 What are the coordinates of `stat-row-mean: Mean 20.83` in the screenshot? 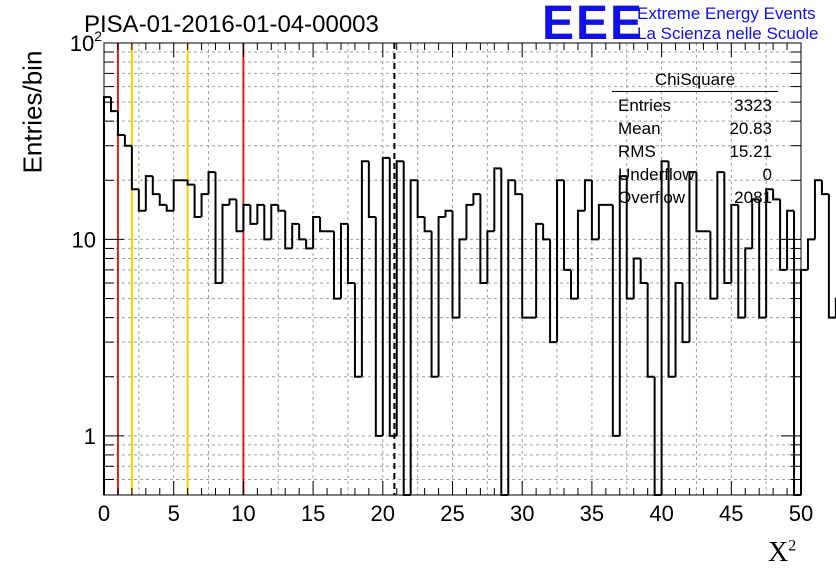 It's located at (695, 128).